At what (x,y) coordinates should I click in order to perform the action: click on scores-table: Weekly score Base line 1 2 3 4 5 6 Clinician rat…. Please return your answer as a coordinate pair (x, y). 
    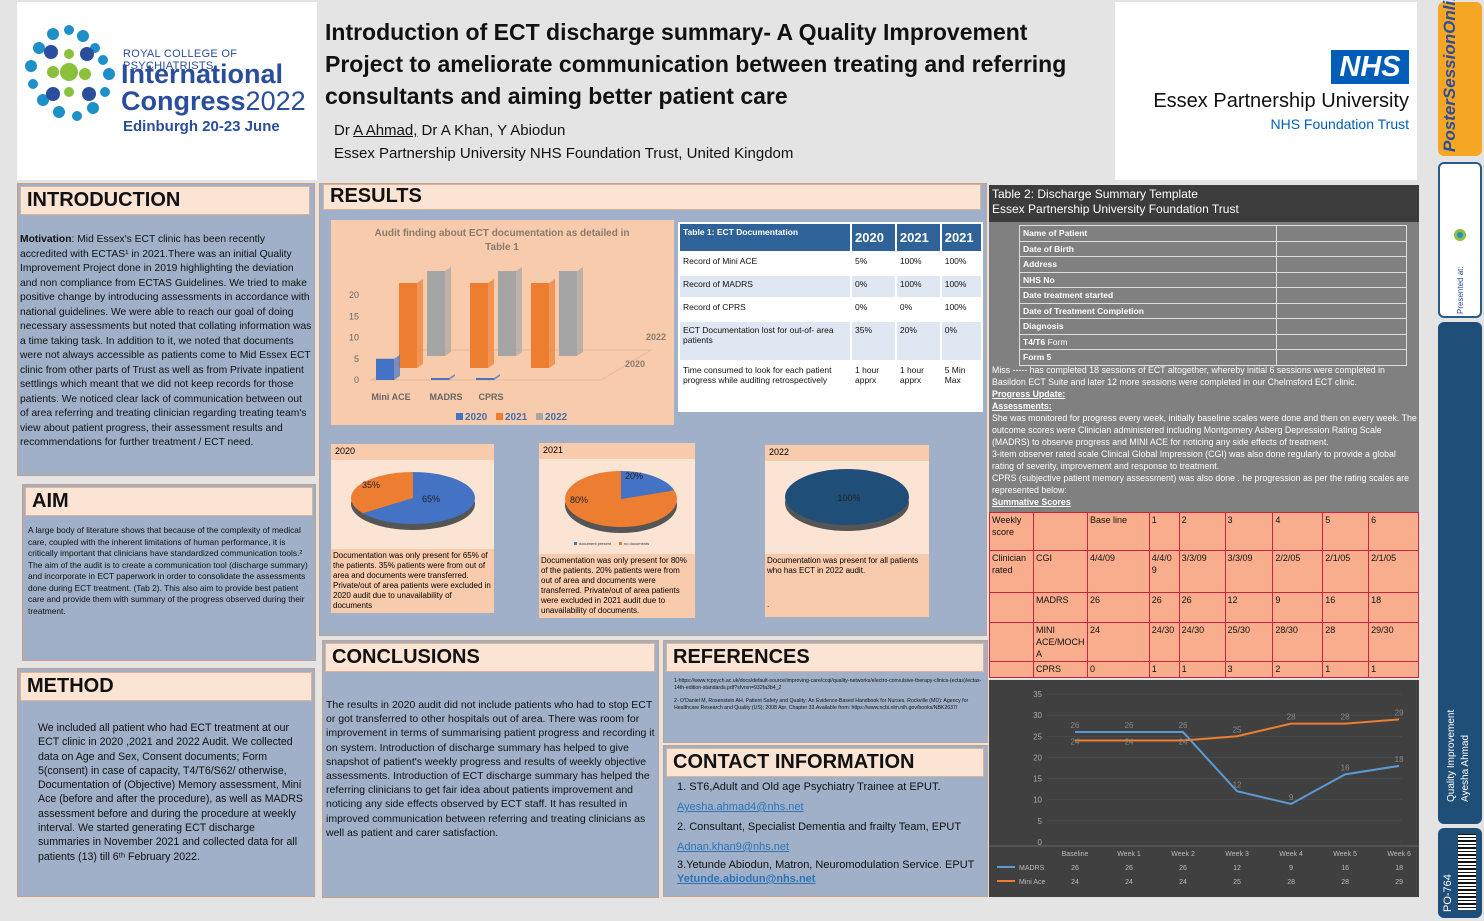
    Looking at the image, I should click on (1204, 595).